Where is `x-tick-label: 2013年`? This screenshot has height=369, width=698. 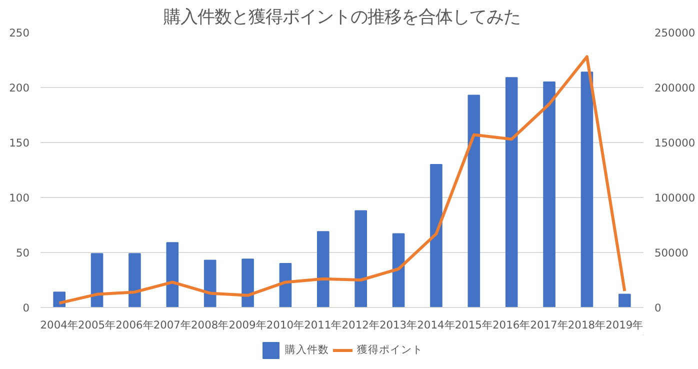 x-tick-label: 2013年 is located at coordinates (398, 325).